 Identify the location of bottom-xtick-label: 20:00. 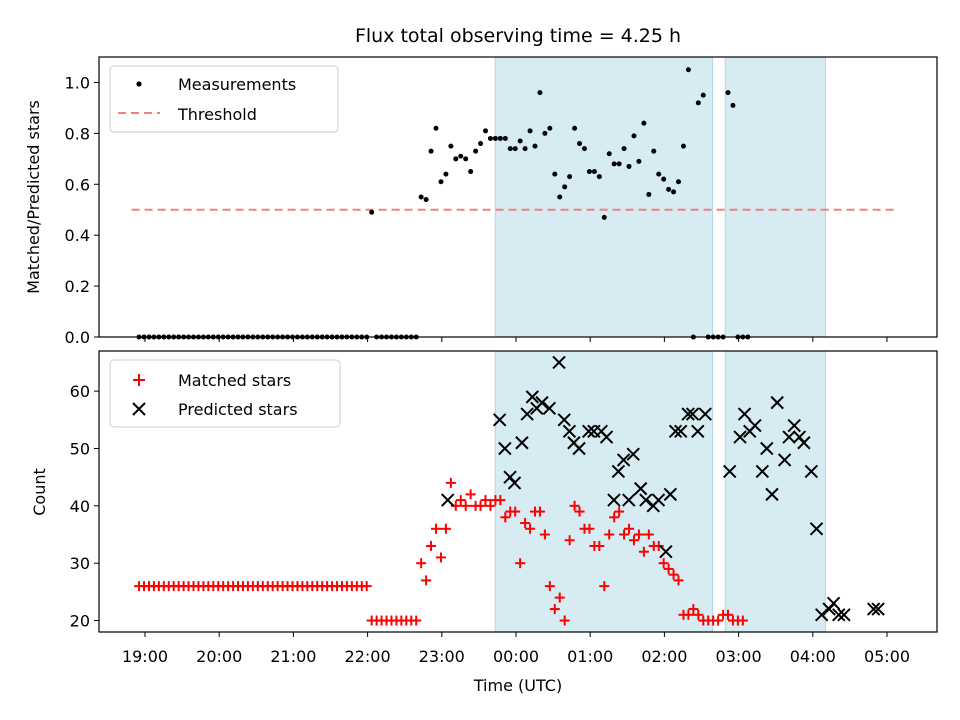
(219, 656).